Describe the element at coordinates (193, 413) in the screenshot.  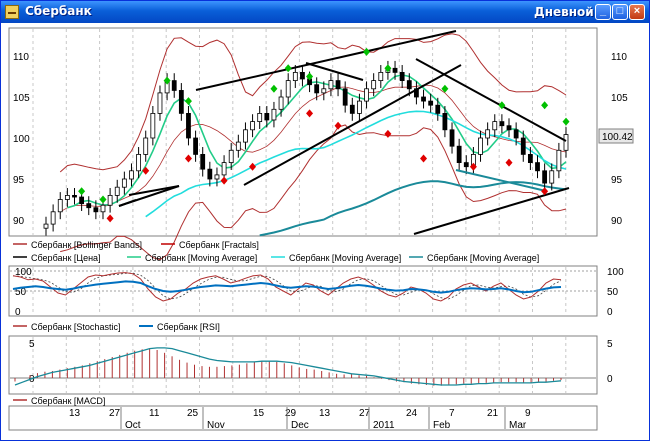
I see `x-tick-label: 25` at that location.